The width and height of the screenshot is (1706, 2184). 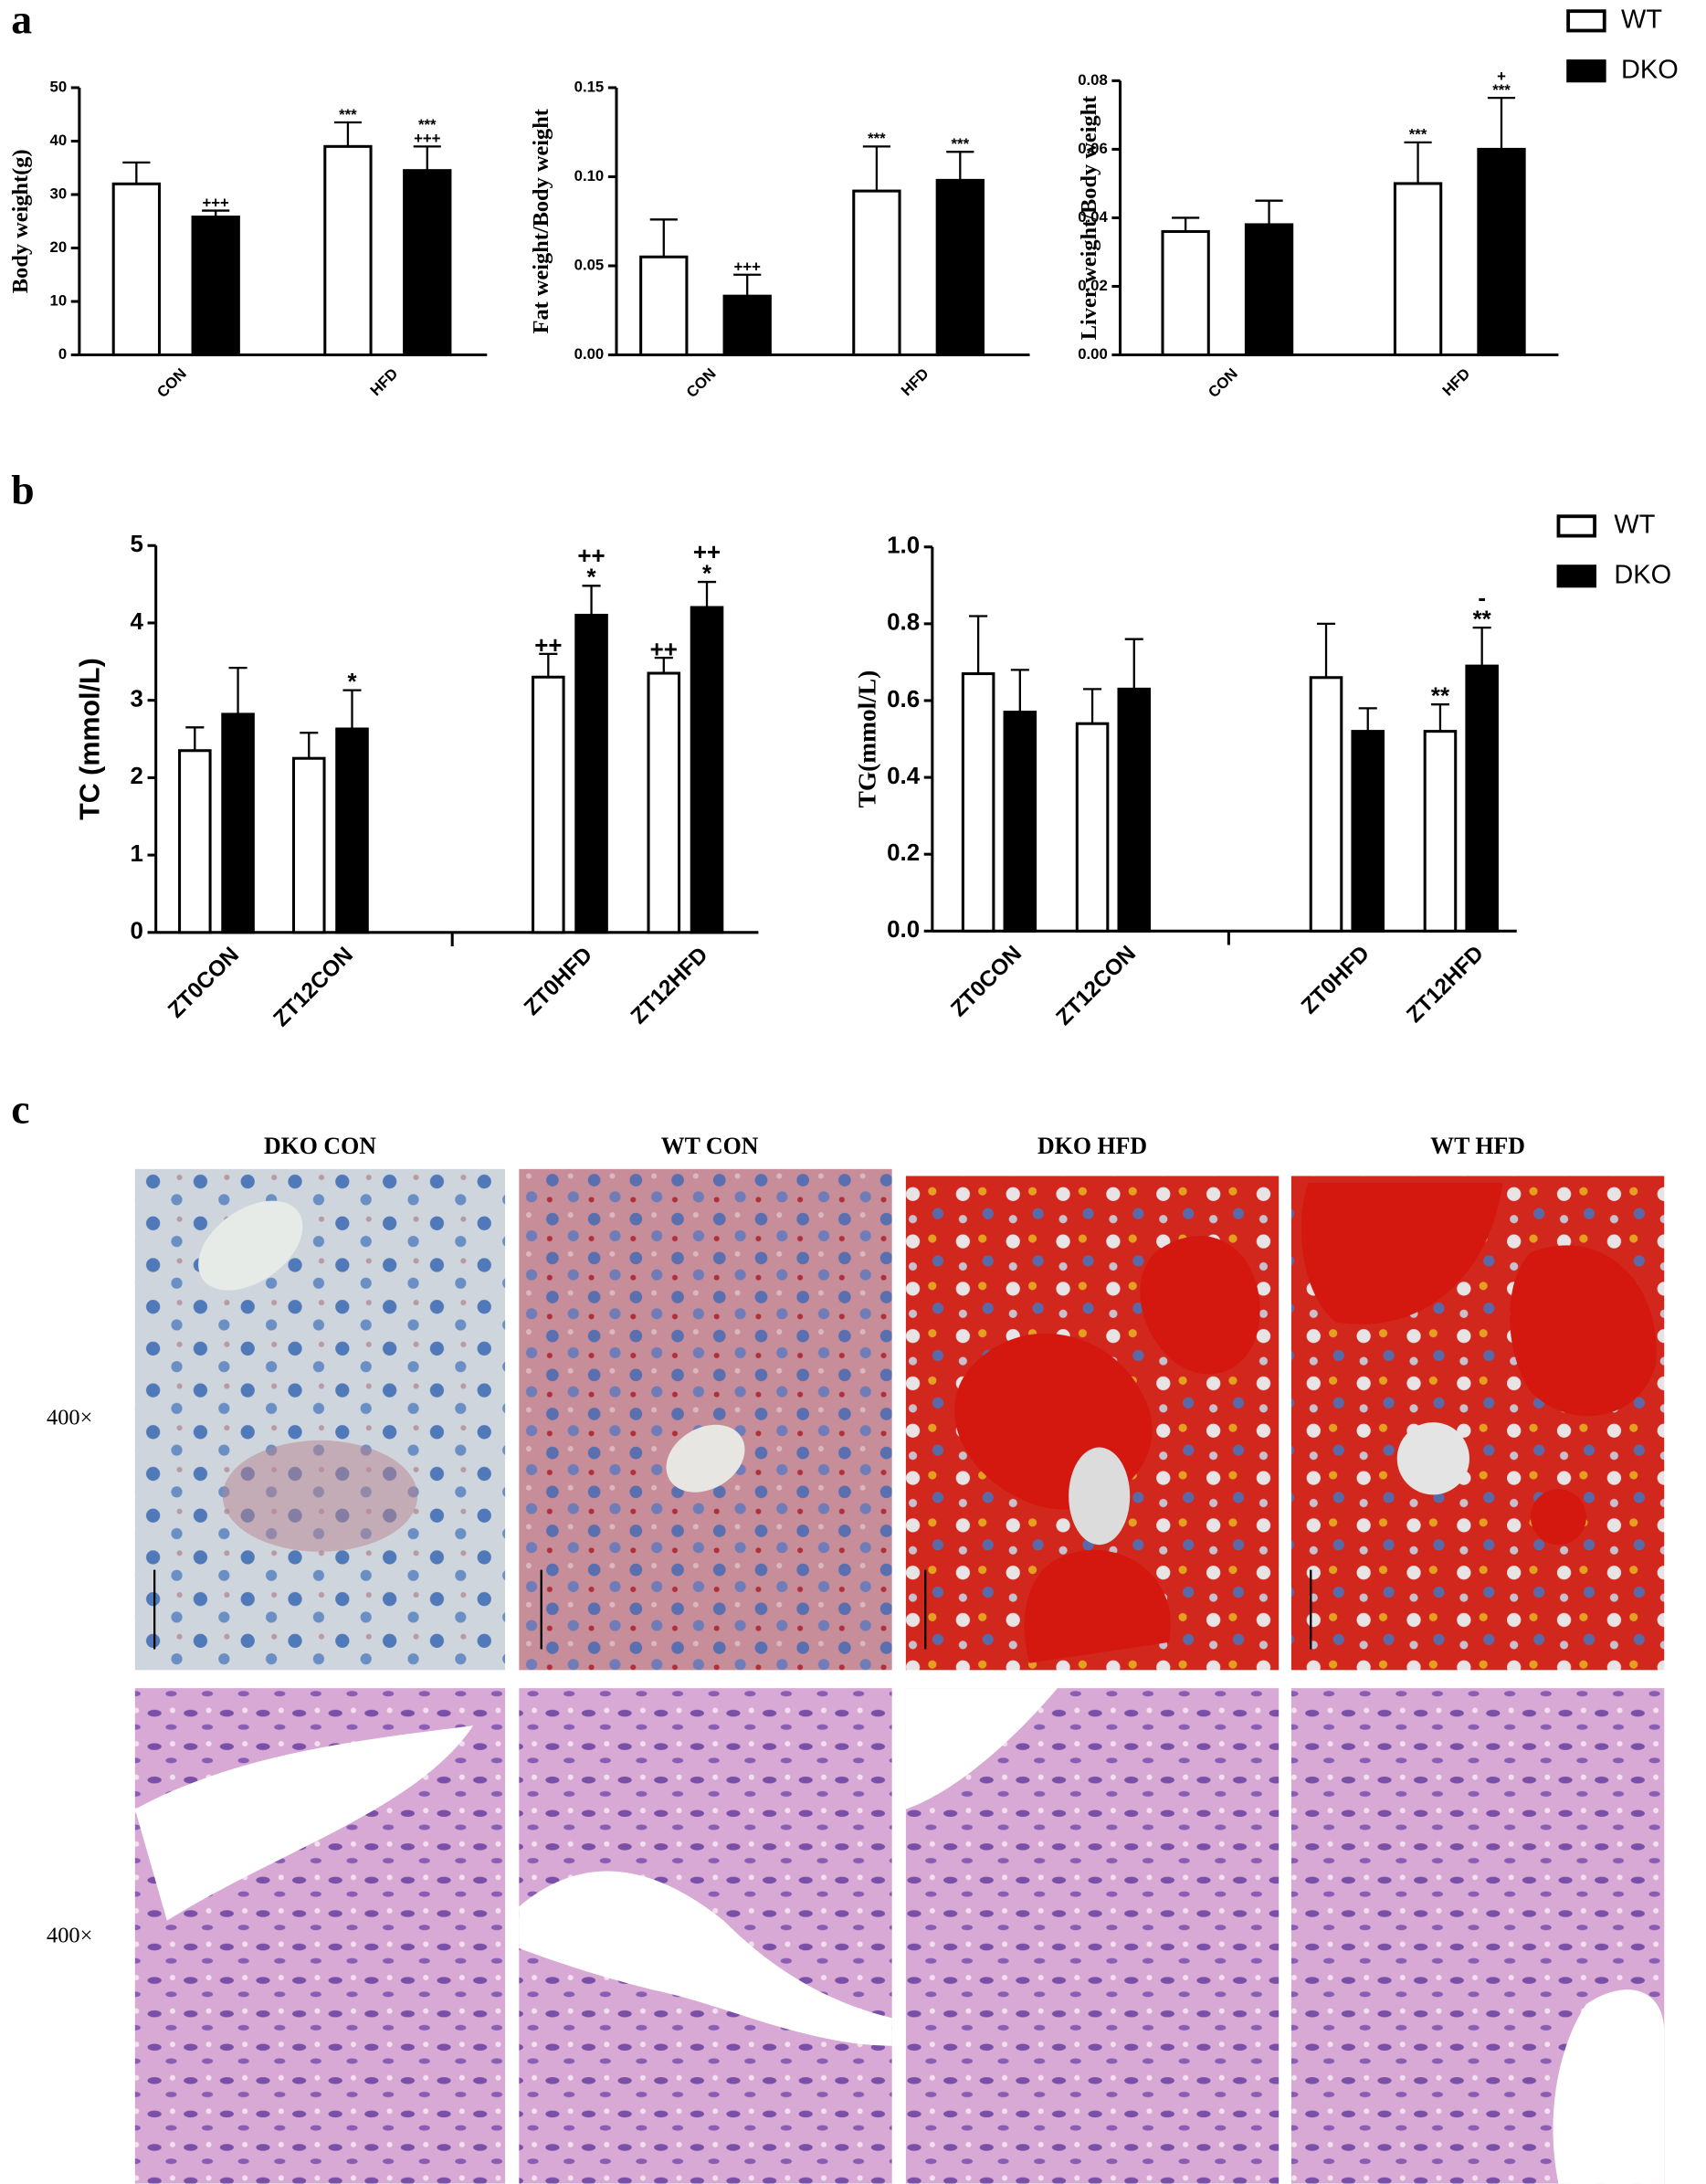 What do you see at coordinates (59, 300) in the screenshot?
I see `y-tick-label: 10` at bounding box center [59, 300].